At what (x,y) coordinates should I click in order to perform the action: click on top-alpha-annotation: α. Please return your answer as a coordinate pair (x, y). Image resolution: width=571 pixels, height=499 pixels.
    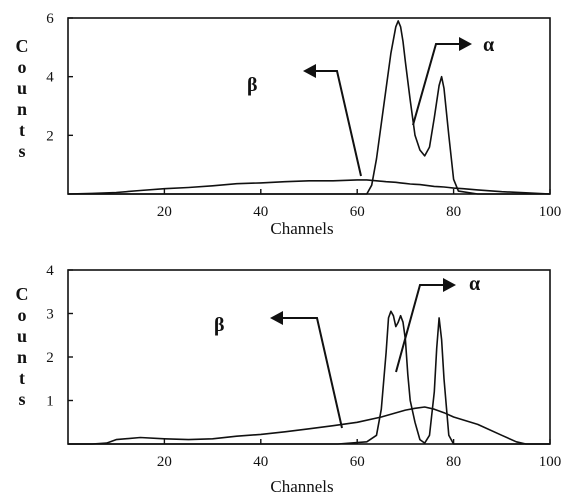
    Looking at the image, I should click on (453, 80).